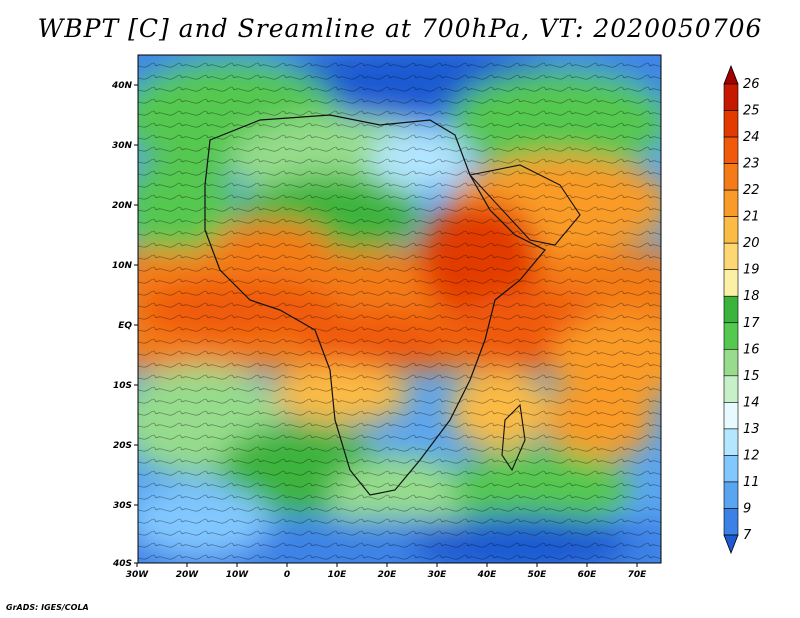  I want to click on lon-tick-label: 0, so click(287, 575).